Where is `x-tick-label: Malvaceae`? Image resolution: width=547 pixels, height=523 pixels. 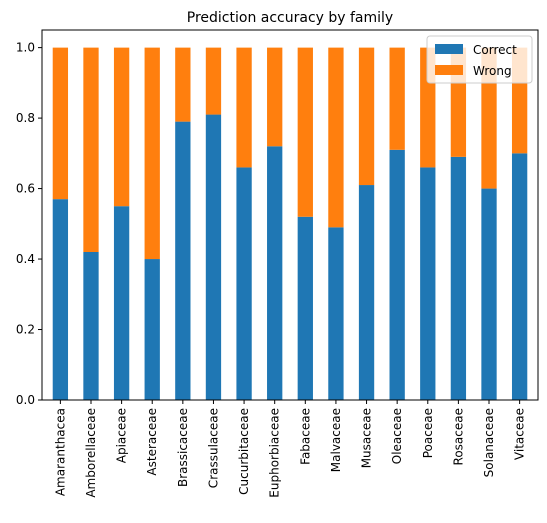
x-tick-label: Malvaceae is located at coordinates (336, 440).